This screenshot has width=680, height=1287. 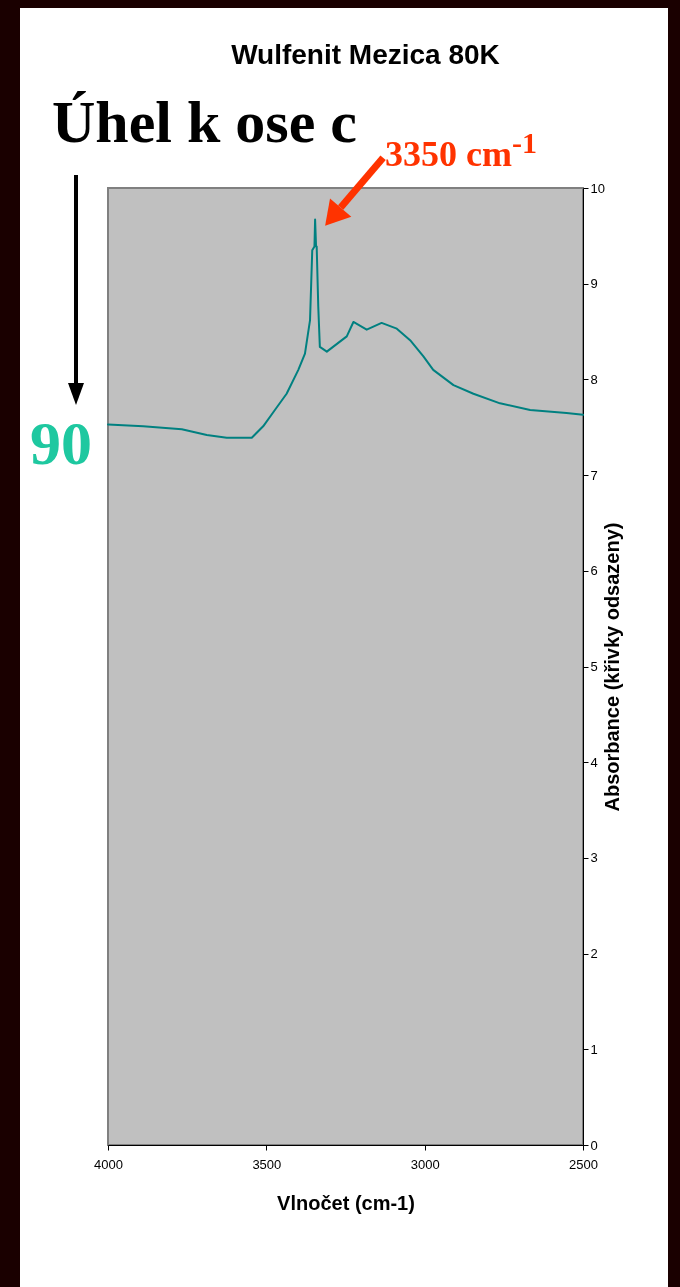 I want to click on y-tick-label: 5, so click(x=594, y=666).